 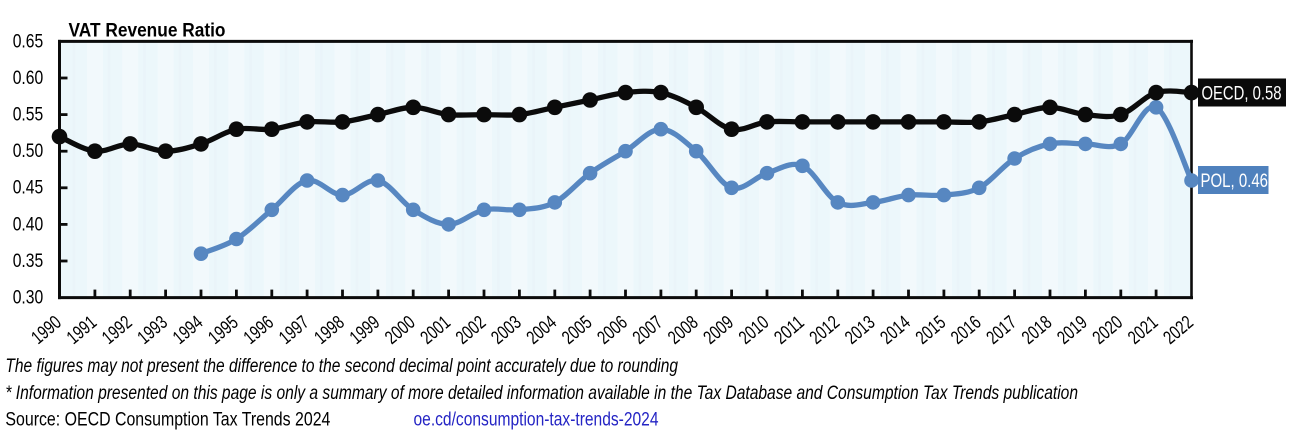 I want to click on svg-text: 1997, so click(x=294, y=330).